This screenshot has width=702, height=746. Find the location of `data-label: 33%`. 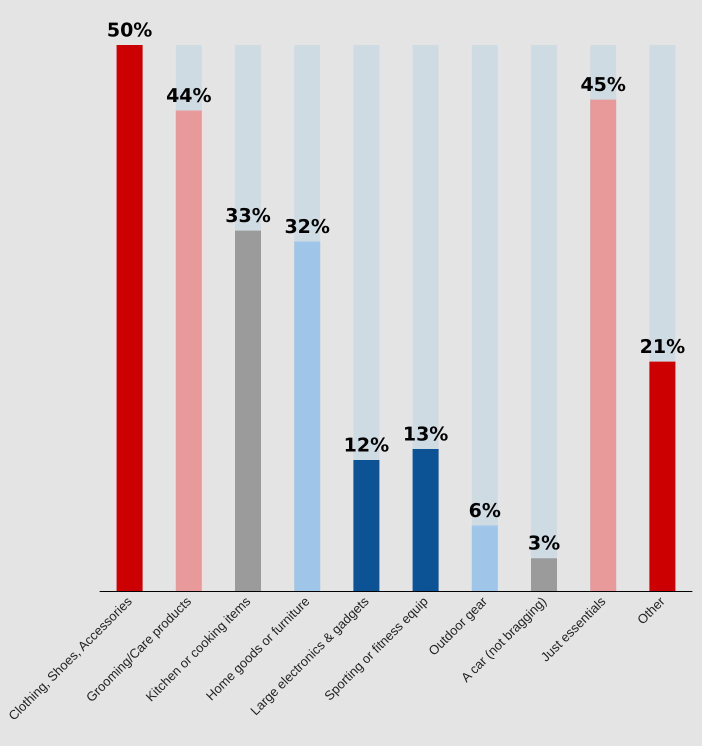

data-label: 33% is located at coordinates (248, 216).